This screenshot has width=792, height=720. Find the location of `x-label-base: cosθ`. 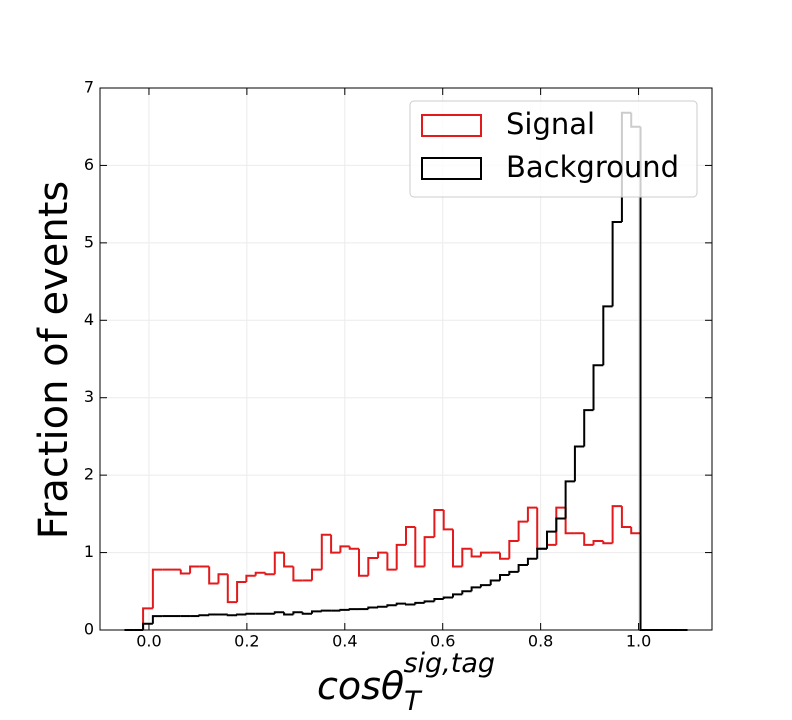

x-label-base: cosθ is located at coordinates (360, 686).